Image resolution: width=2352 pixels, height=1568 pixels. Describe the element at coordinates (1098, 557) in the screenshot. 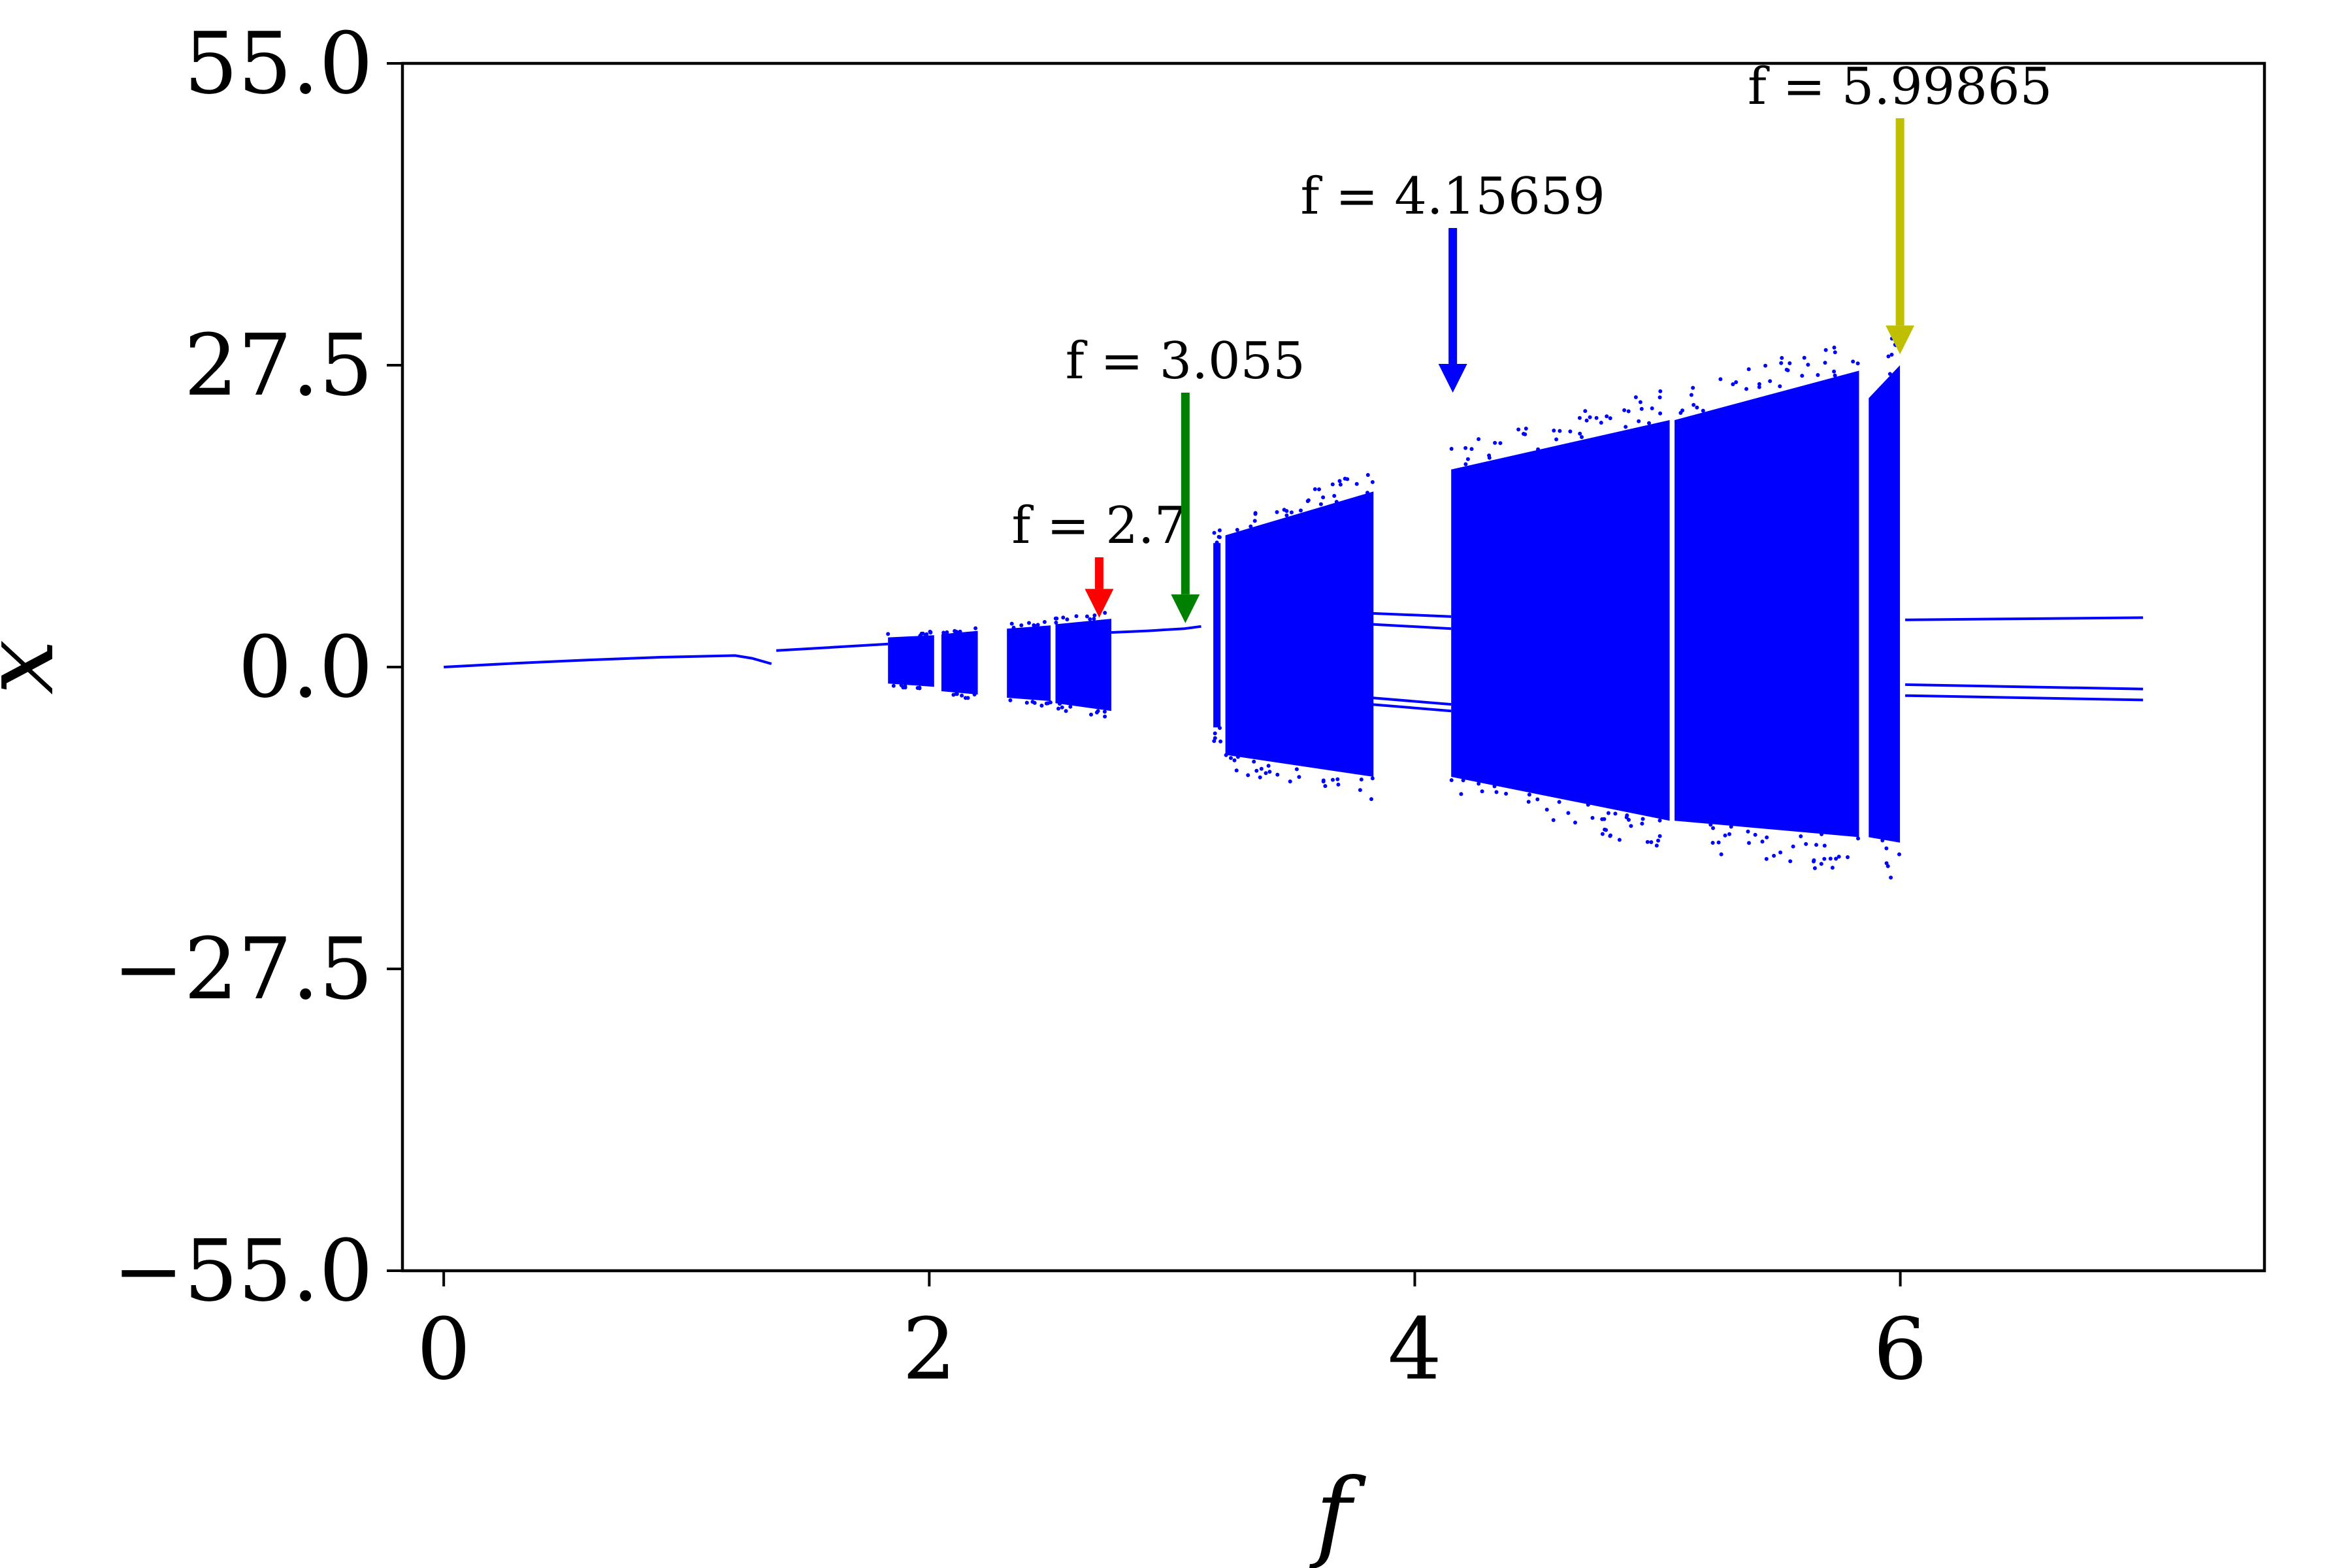

I see `annotation-0: f = 2.7` at that location.